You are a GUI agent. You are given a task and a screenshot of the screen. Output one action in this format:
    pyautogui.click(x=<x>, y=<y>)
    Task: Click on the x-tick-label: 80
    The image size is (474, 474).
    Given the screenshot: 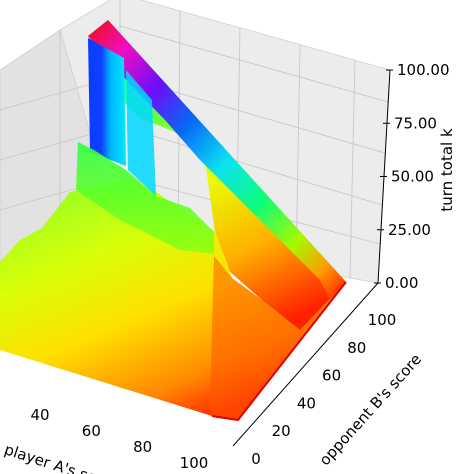 What is the action you would take?
    pyautogui.click(x=142, y=447)
    